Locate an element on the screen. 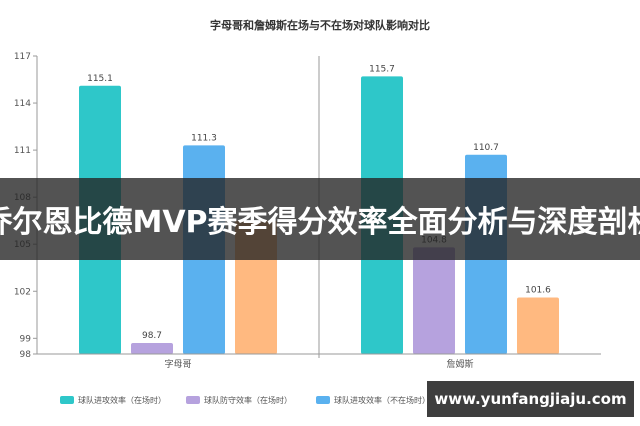 Image resolution: width=640 pixels, height=426 pixels. legend-label: 球队进攻效率（在场时） is located at coordinates (122, 400).